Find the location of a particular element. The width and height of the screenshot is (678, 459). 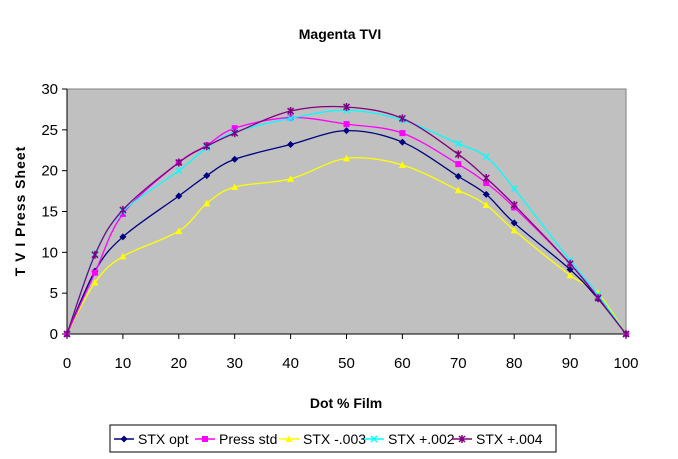

x-tick-label: 0 is located at coordinates (67, 363).